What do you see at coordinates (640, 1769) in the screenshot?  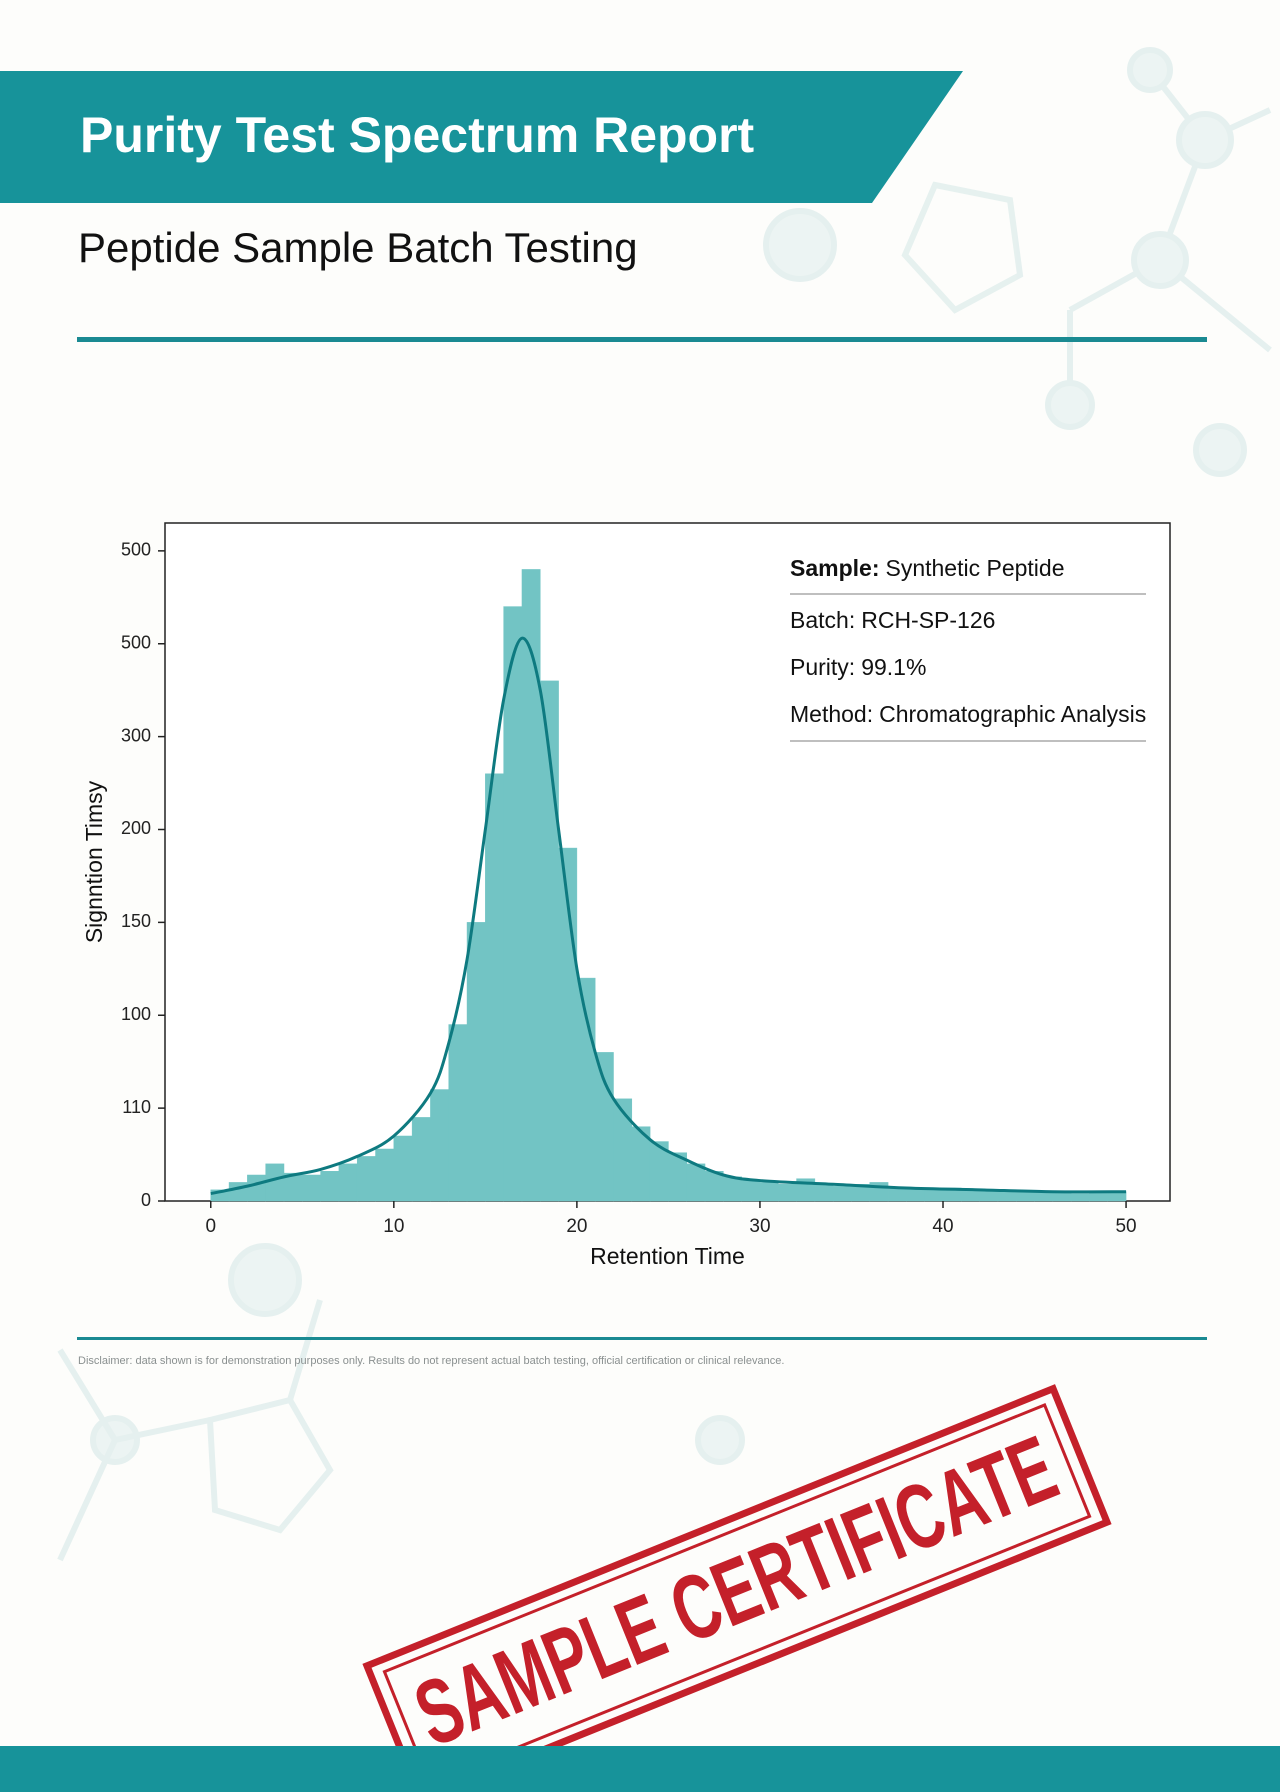 I see `footer-bar` at bounding box center [640, 1769].